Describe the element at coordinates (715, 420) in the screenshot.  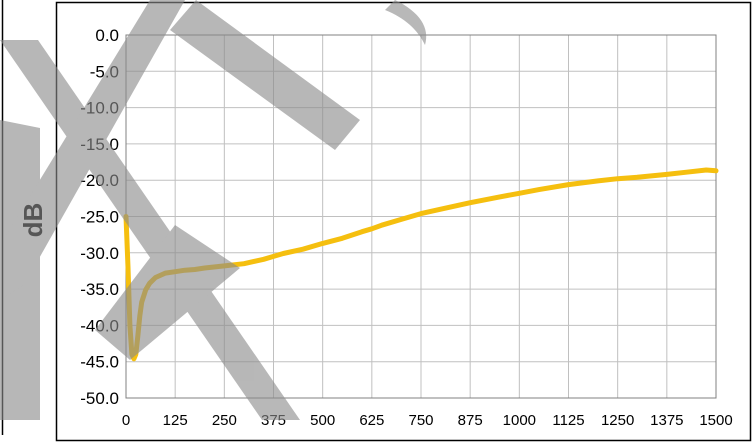
I see `x-tick-label: 1500` at that location.